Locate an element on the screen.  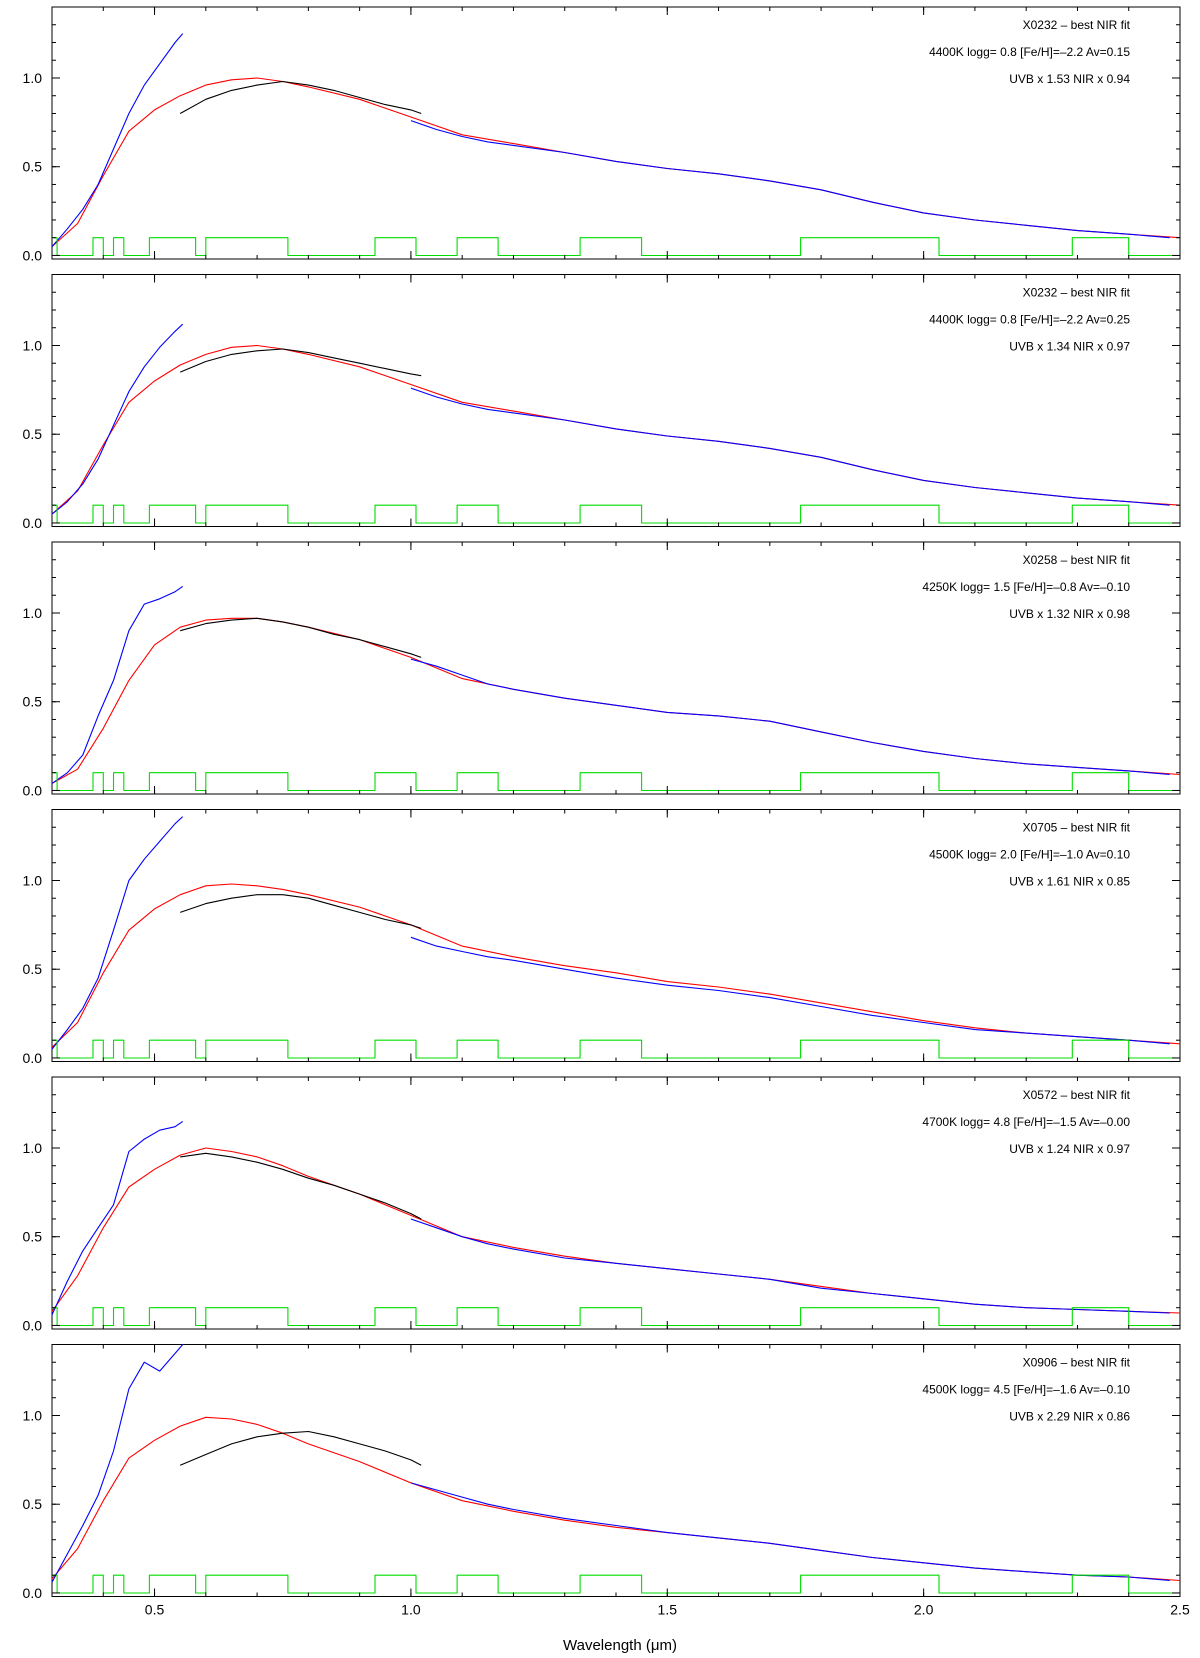
panel-annotation-line: X0258 – best NIR fit is located at coordinates (1077, 560).